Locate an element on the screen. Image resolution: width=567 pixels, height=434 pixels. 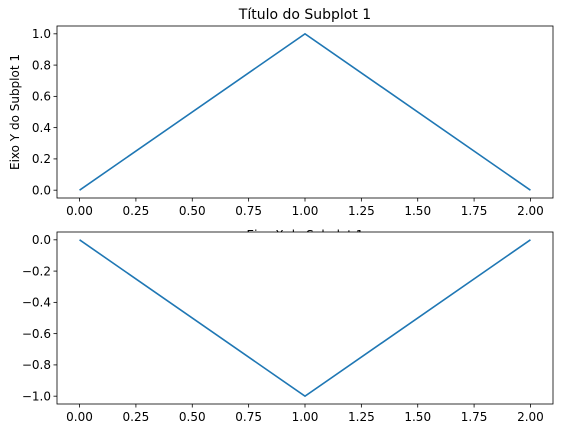
y-axis-label: Eixo Y do Subplot 1 is located at coordinates (15, 112).